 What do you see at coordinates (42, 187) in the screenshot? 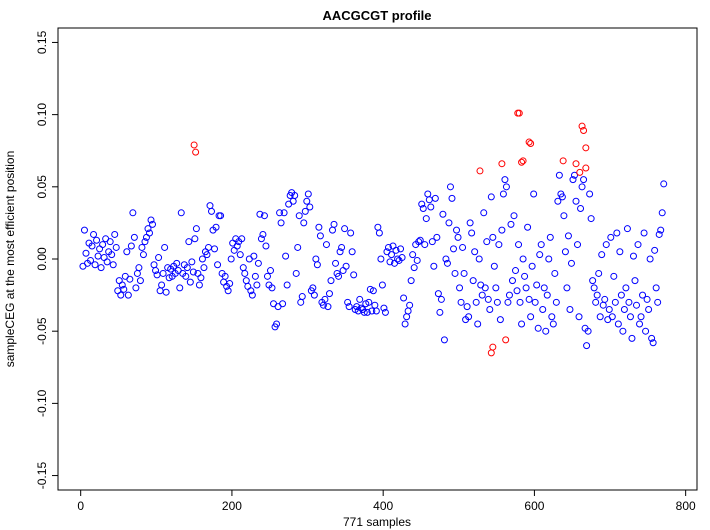
I see `y-tick-label: 0.05` at bounding box center [42, 187].